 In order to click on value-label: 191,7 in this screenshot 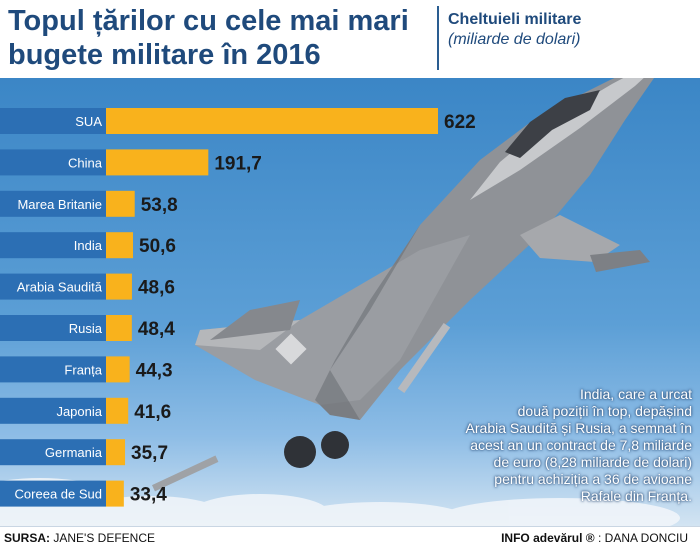, I will do `click(238, 163)`.